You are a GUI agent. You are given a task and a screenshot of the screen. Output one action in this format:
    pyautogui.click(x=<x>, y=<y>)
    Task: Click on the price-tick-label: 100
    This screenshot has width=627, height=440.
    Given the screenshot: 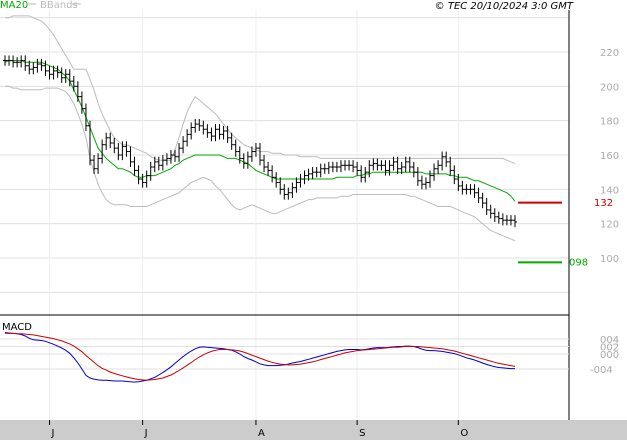 What is the action you would take?
    pyautogui.click(x=609, y=259)
    